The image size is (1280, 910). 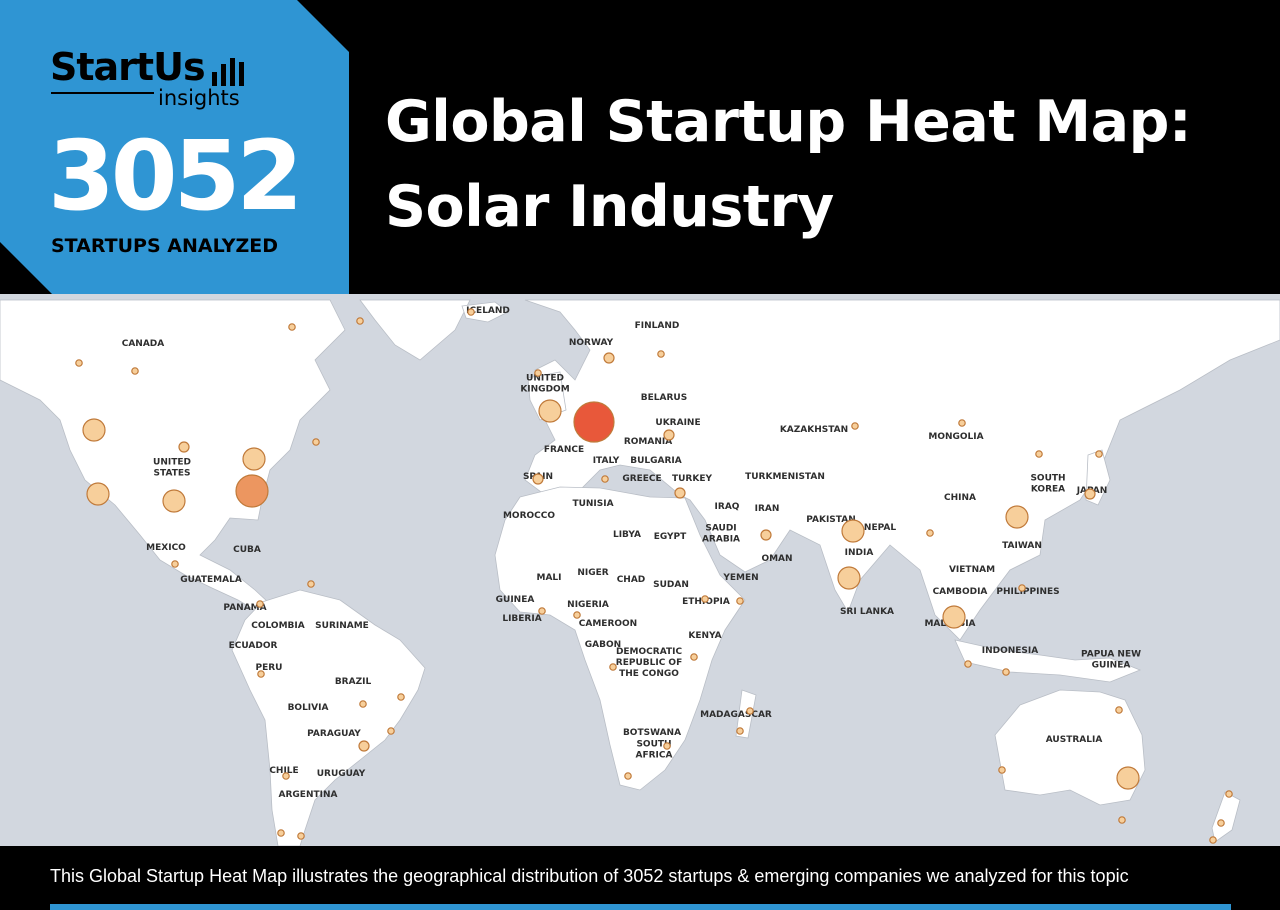 I want to click on country-label-taiwan: TAIWAN, so click(x=1022, y=546).